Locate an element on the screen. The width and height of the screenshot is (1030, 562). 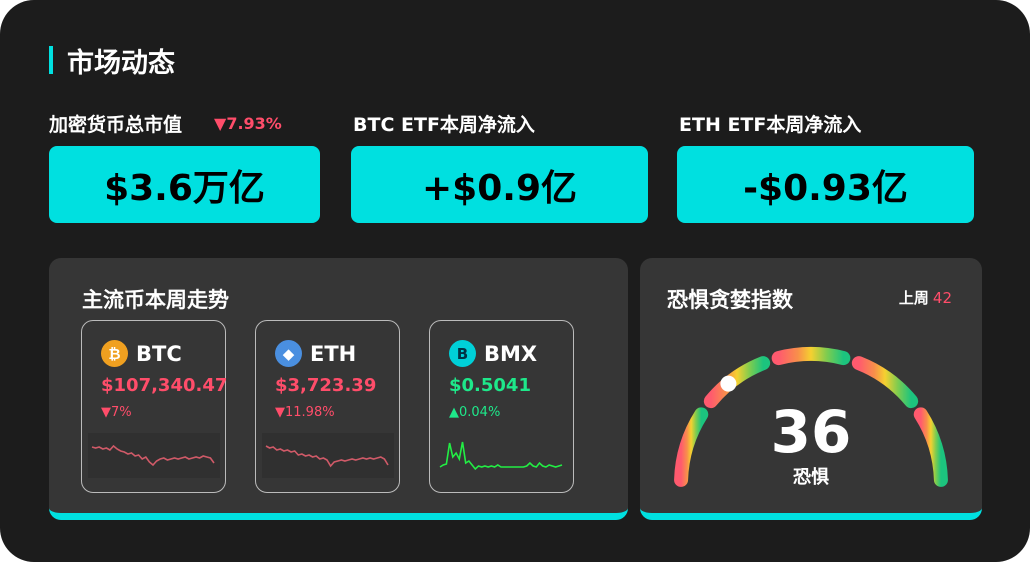
last-week: 上周 42 is located at coordinates (925, 297).